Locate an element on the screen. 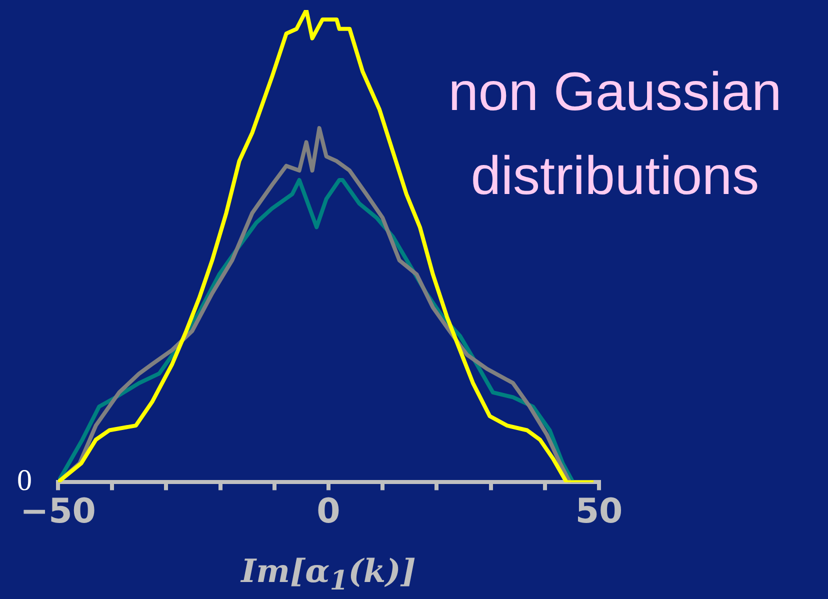 This screenshot has height=599, width=828. x-tick-label: 50 is located at coordinates (599, 511).